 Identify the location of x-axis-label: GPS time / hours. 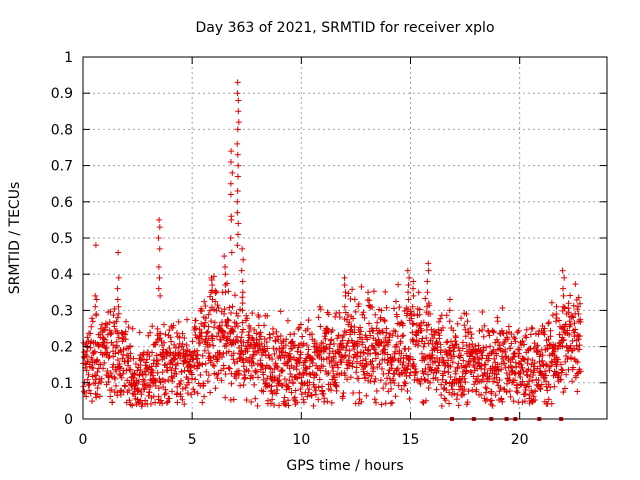
(344, 466).